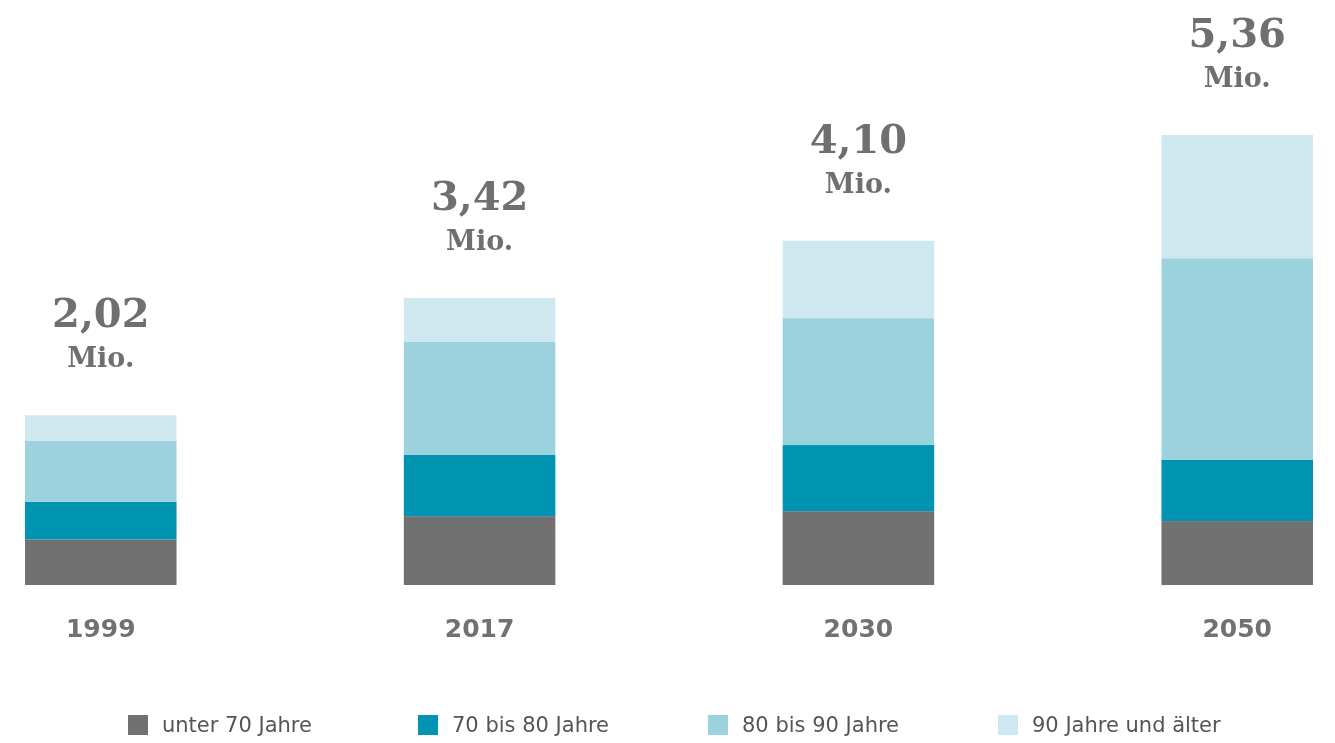 The image size is (1335, 743). I want to click on x-tick-label: 1999, so click(100, 628).